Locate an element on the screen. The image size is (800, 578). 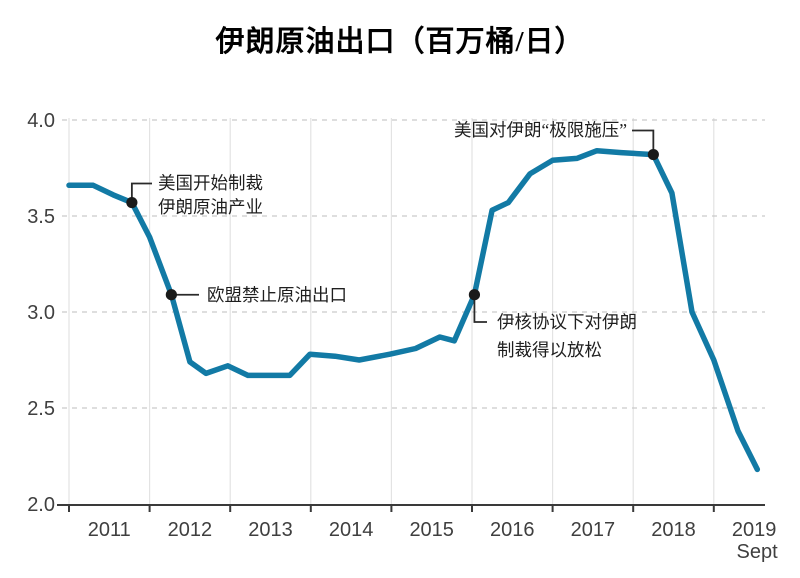
y-tick-label: 3.0 is located at coordinates (41, 313).